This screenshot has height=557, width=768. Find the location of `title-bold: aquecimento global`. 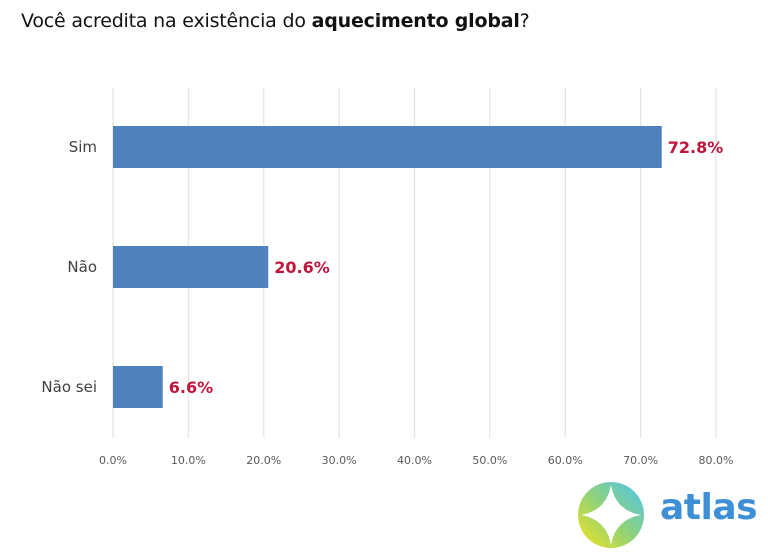

title-bold: aquecimento global is located at coordinates (415, 21).